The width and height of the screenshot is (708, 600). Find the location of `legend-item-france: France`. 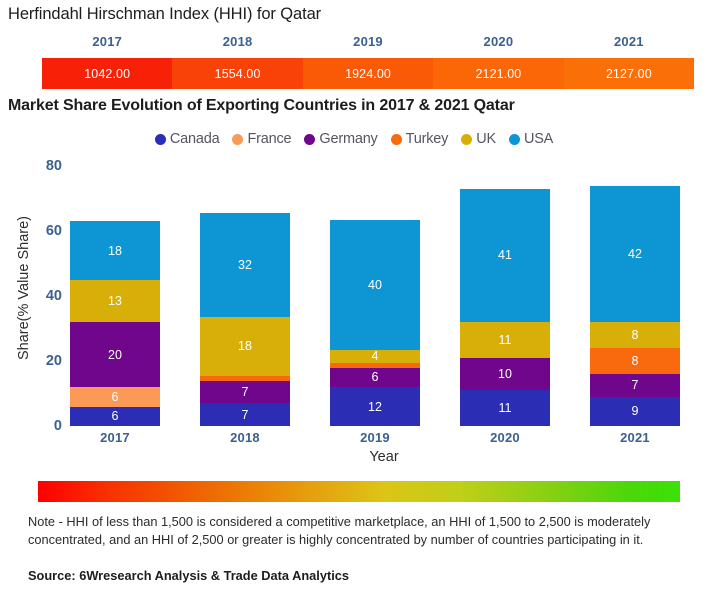

legend-item-france: France is located at coordinates (262, 139).